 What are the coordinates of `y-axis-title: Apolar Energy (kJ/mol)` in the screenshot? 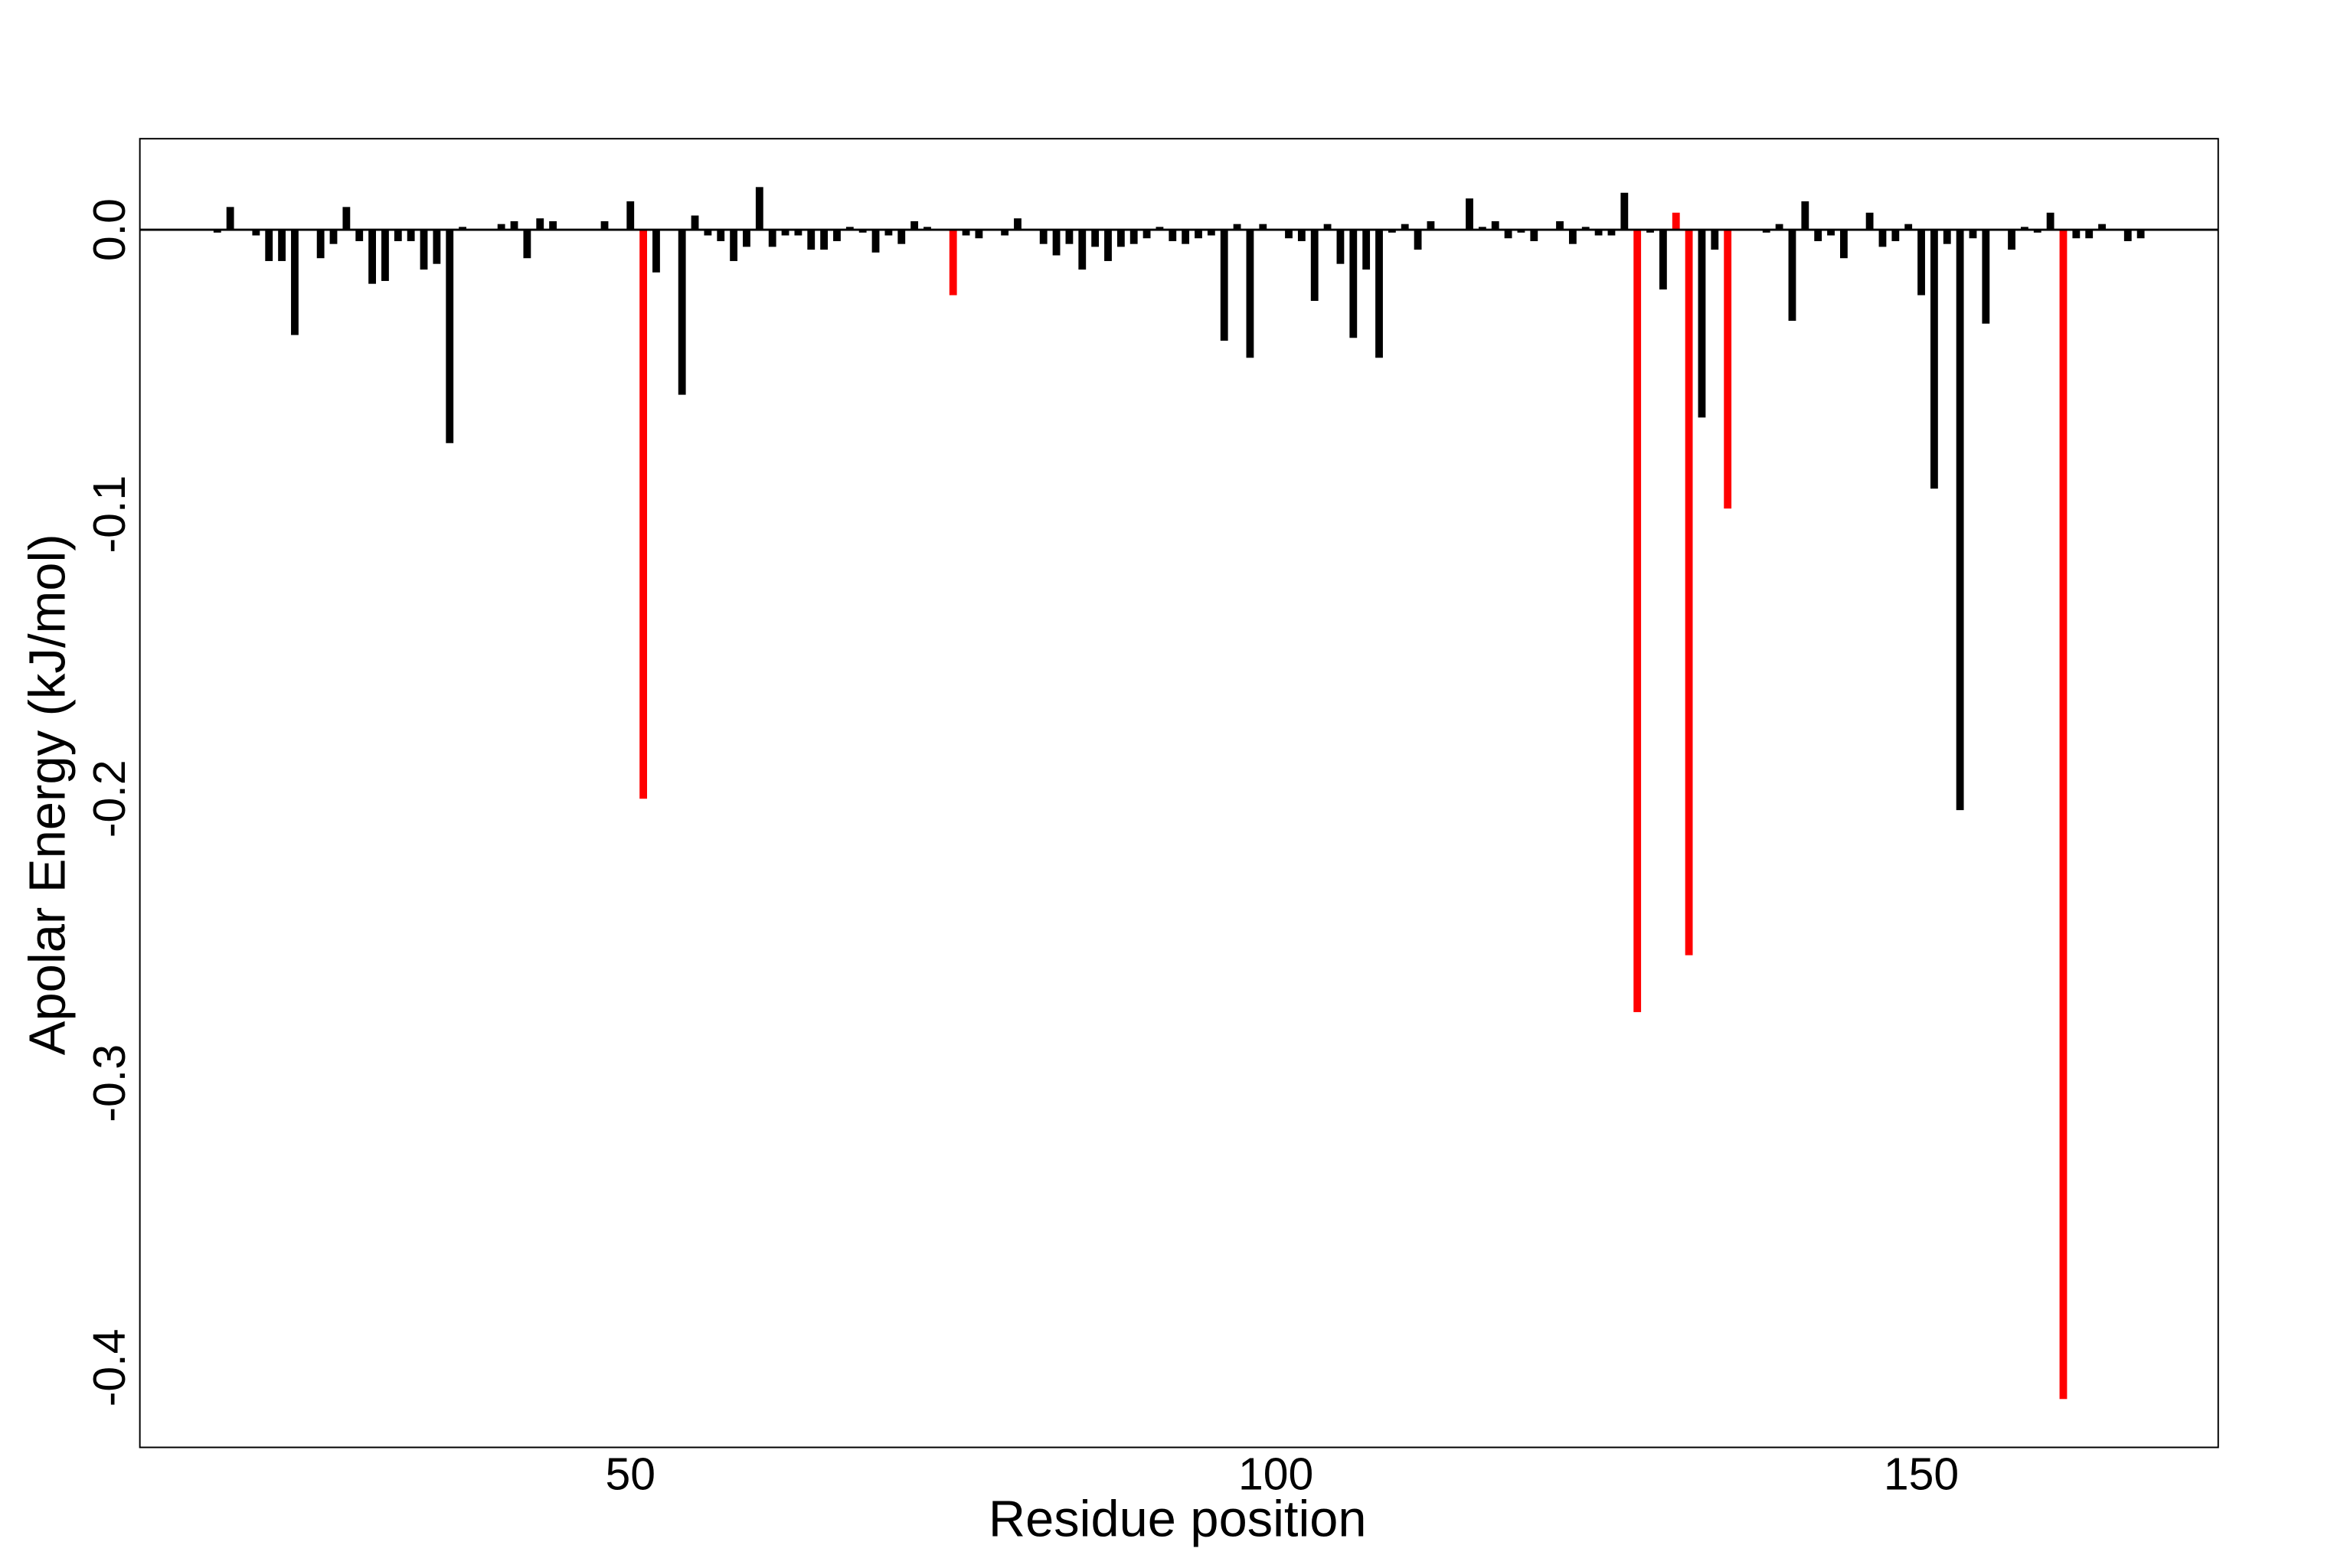 It's located at (47, 794).